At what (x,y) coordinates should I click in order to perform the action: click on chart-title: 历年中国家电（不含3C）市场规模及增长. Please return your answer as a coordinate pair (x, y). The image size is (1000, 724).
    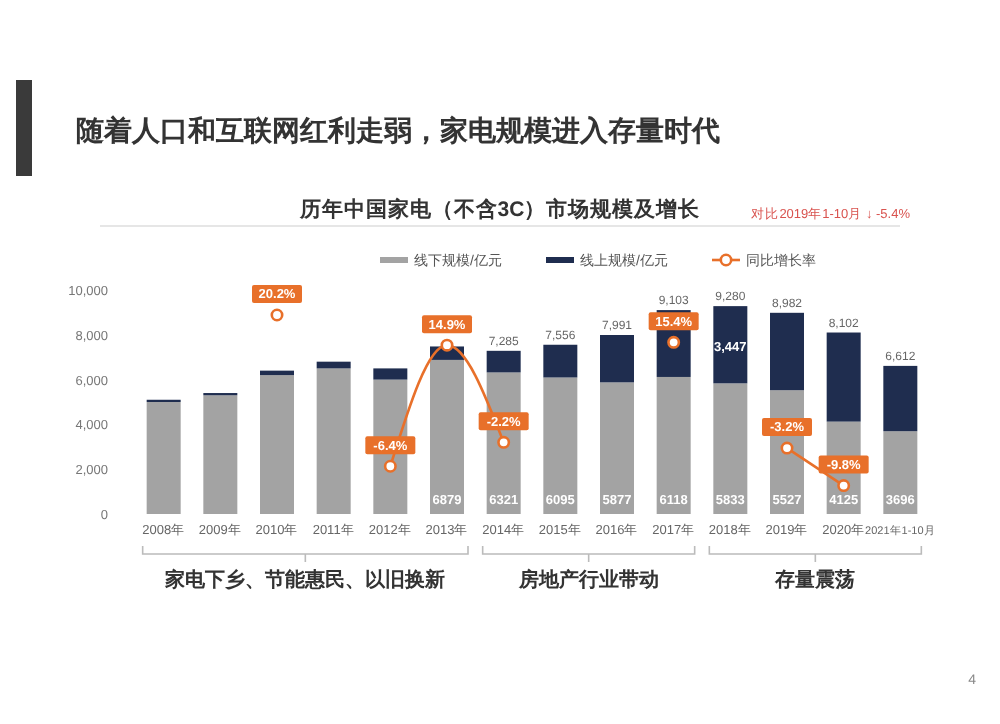
    Looking at the image, I should click on (500, 209).